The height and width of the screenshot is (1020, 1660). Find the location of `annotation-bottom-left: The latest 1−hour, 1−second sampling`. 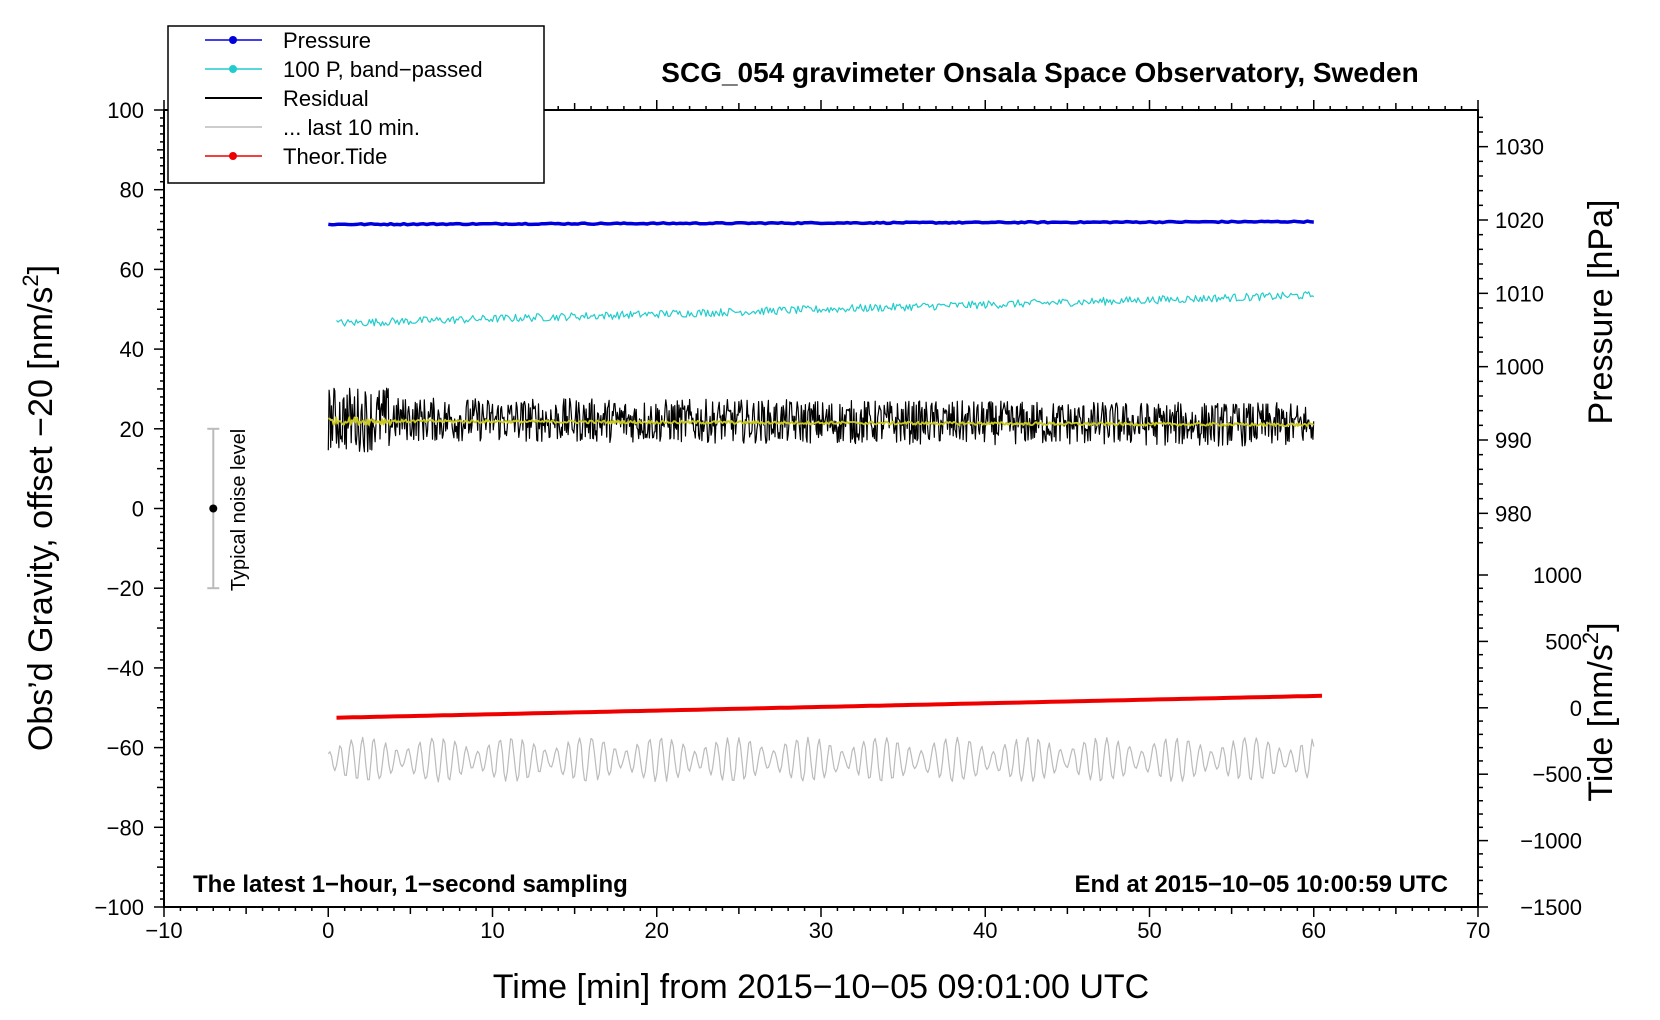

annotation-bottom-left: The latest 1−hour, 1−second sampling is located at coordinates (410, 884).